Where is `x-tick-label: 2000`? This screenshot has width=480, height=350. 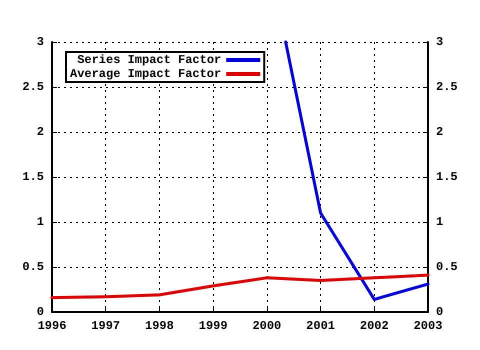
x-tick-label: 2000 is located at coordinates (267, 326).